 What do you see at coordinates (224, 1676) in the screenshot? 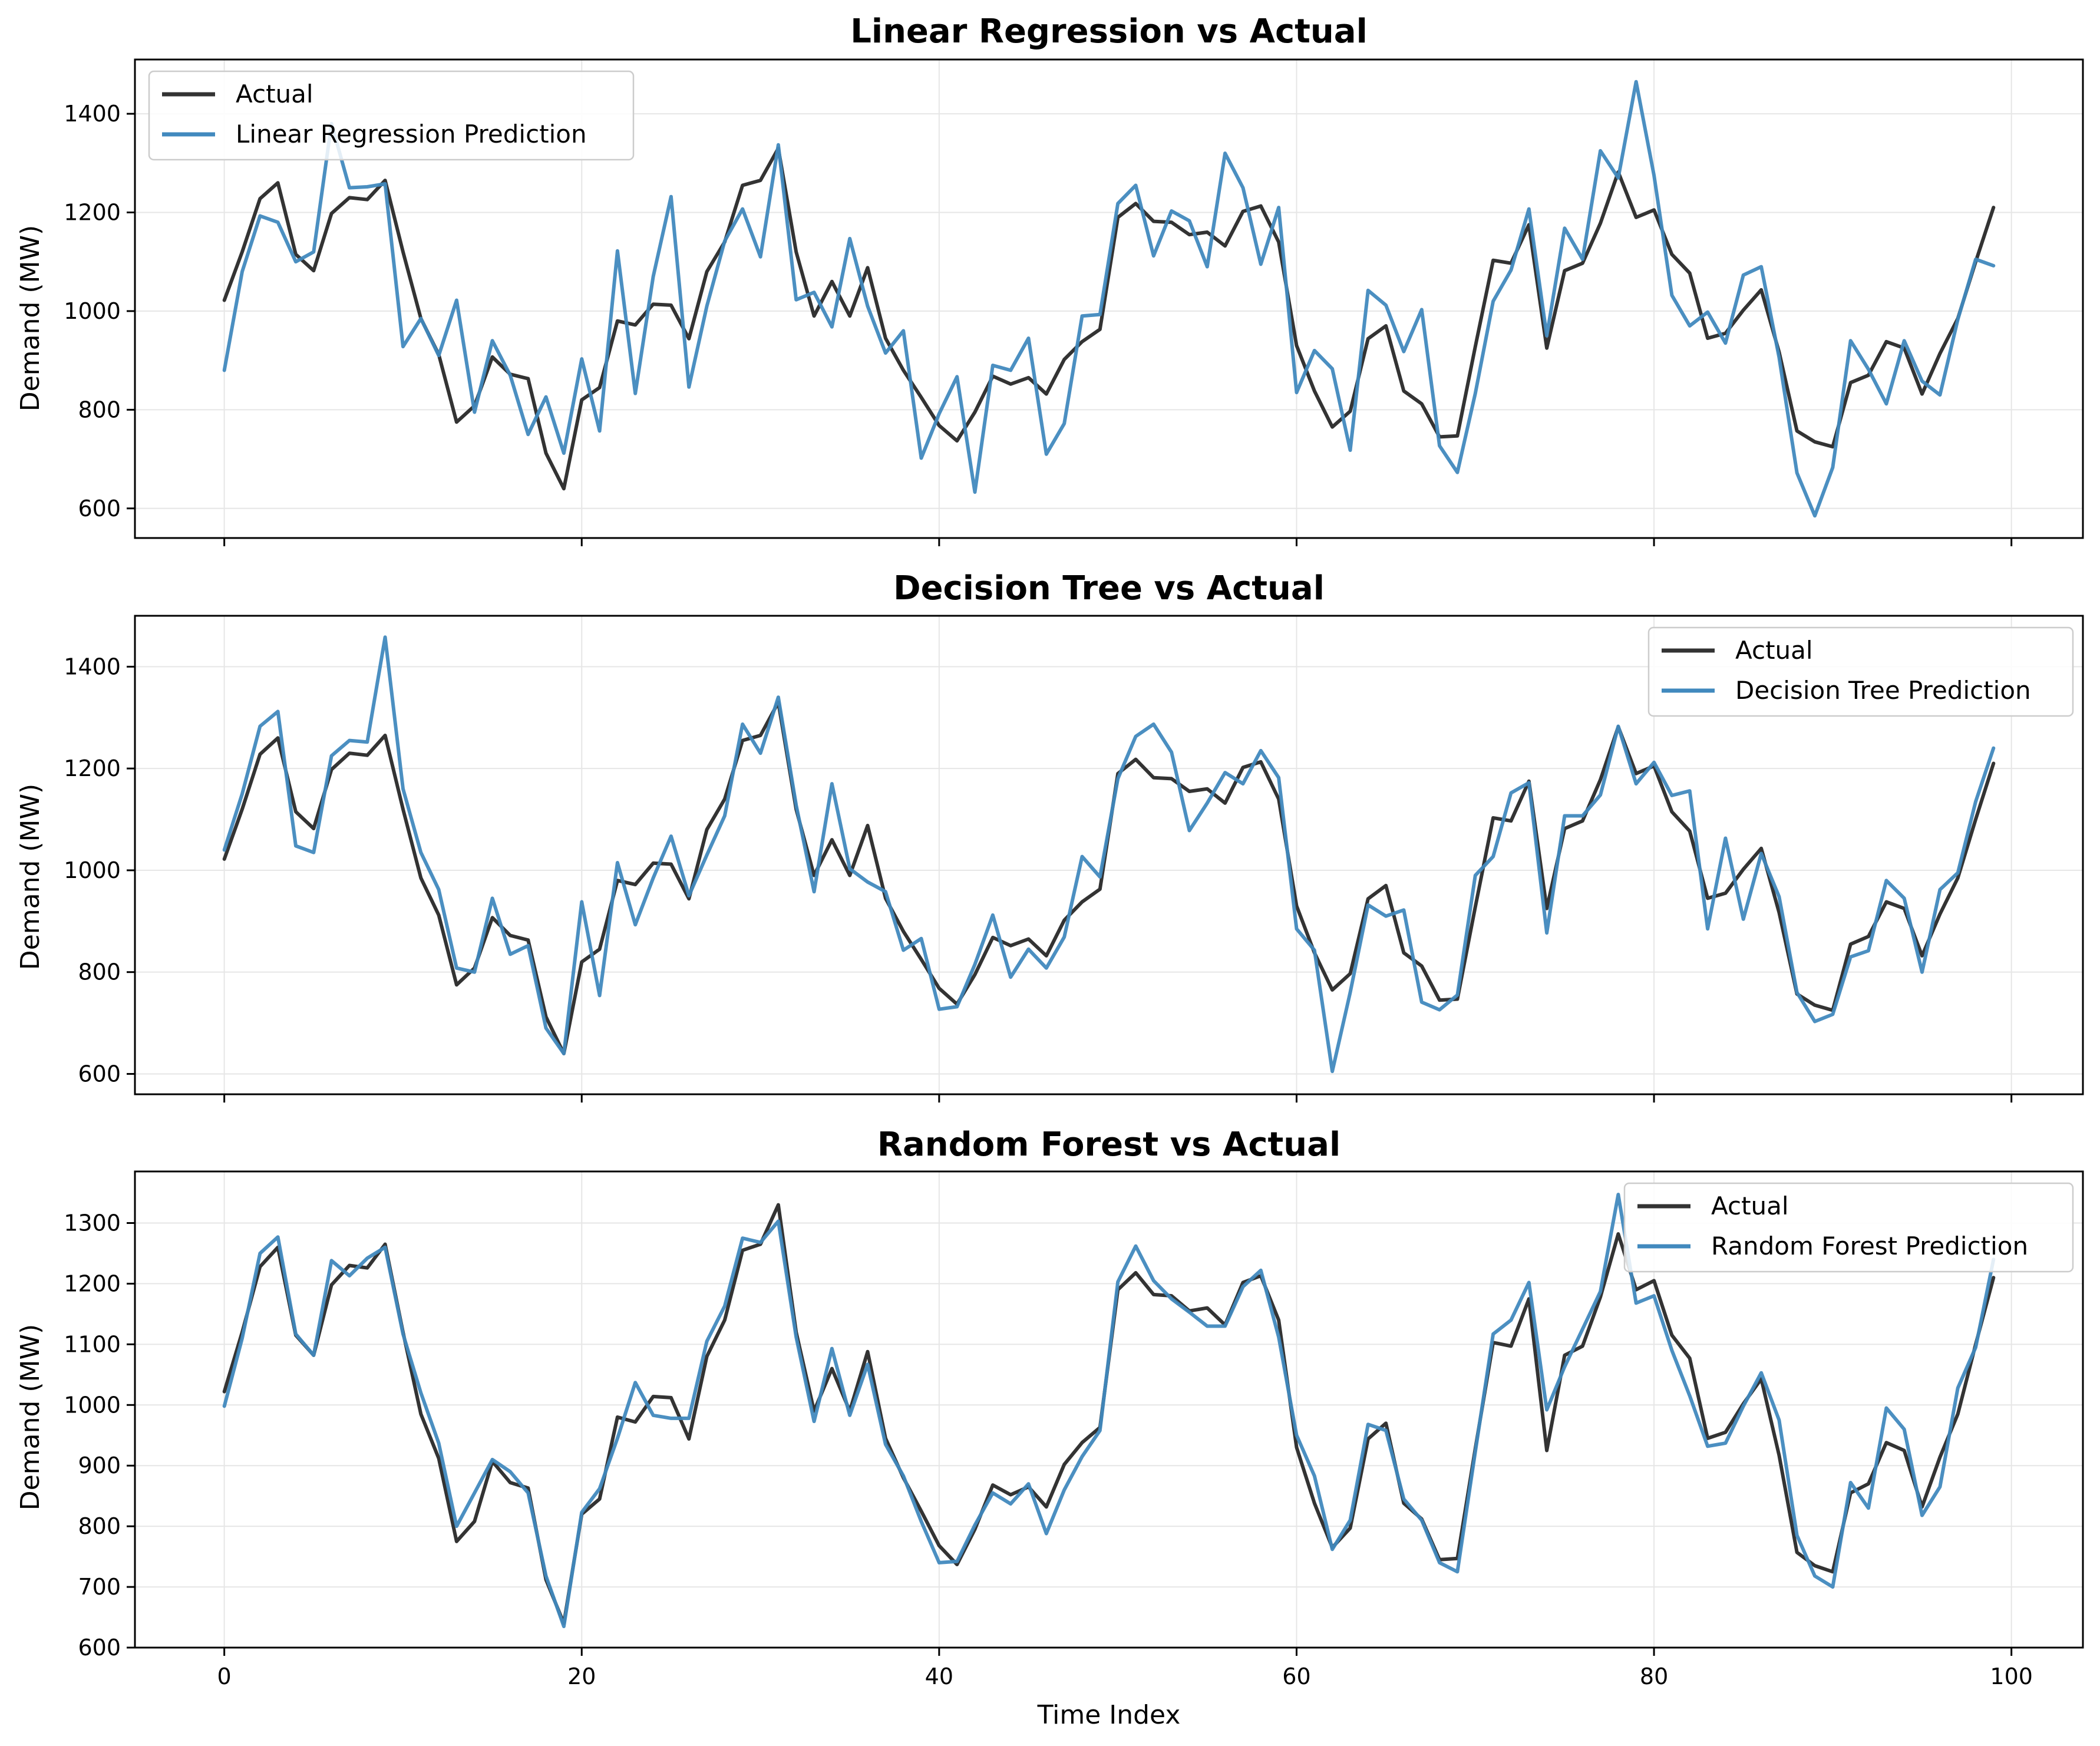
I see `x-tick-label: 0` at bounding box center [224, 1676].